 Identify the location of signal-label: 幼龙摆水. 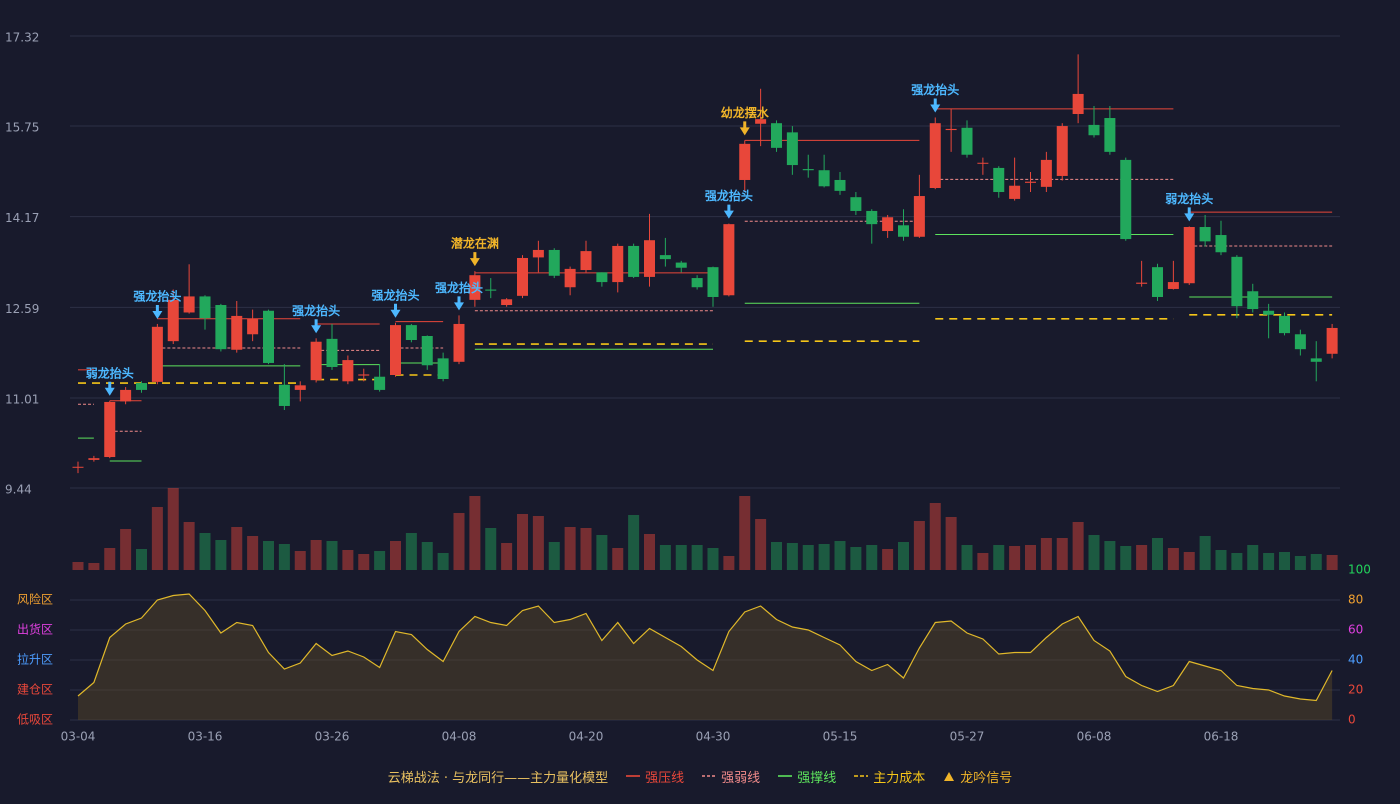
(745, 112).